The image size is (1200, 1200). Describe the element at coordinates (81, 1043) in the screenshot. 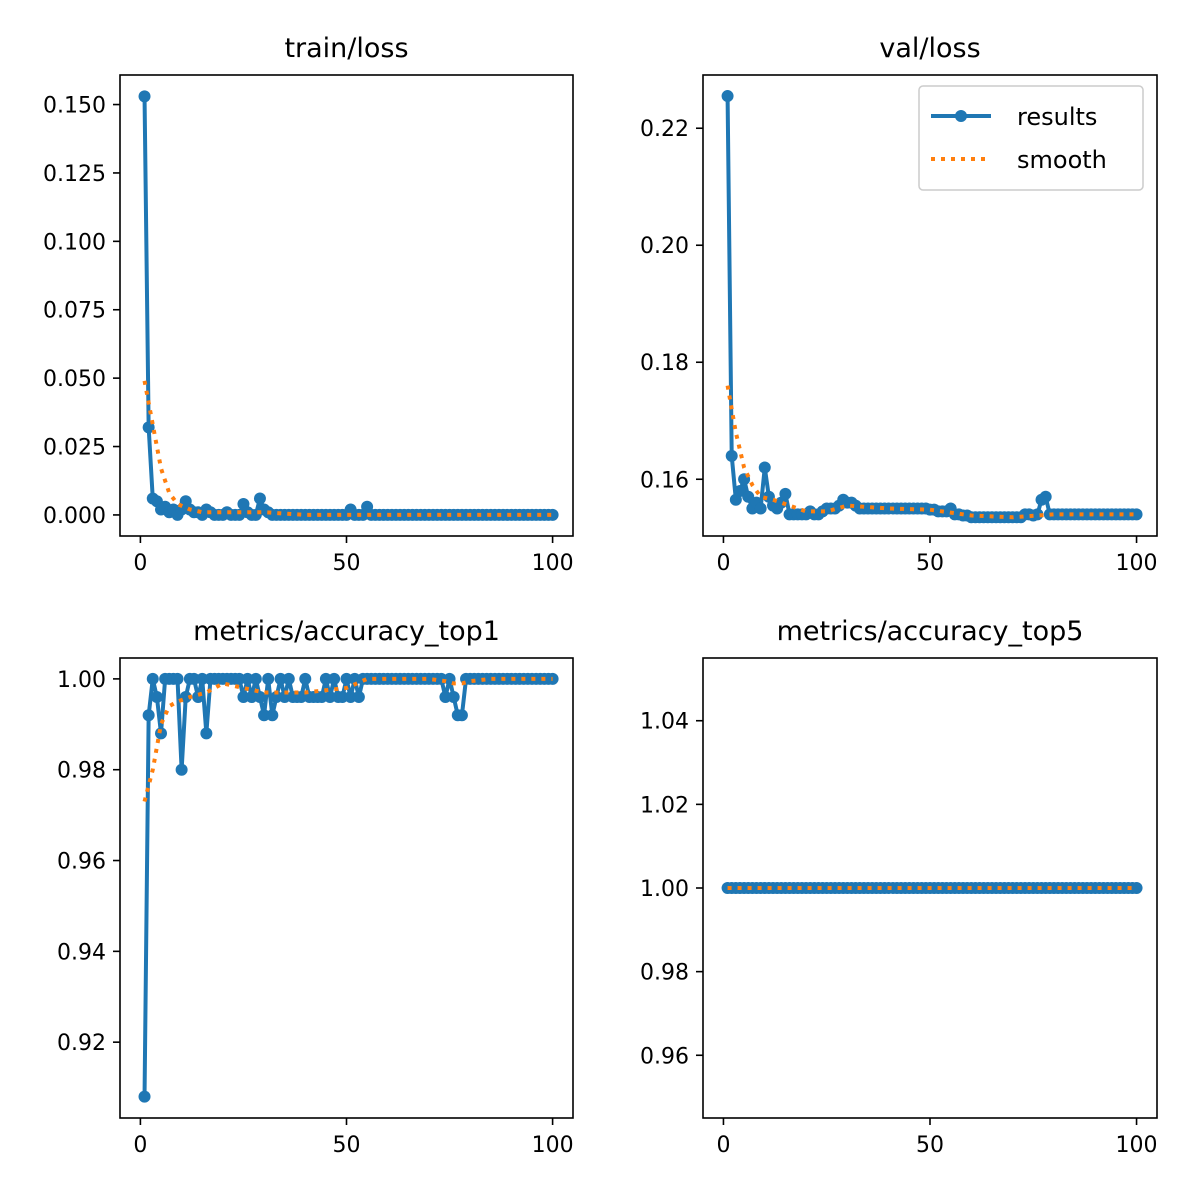

I see `y-tick-label: 0.92` at that location.